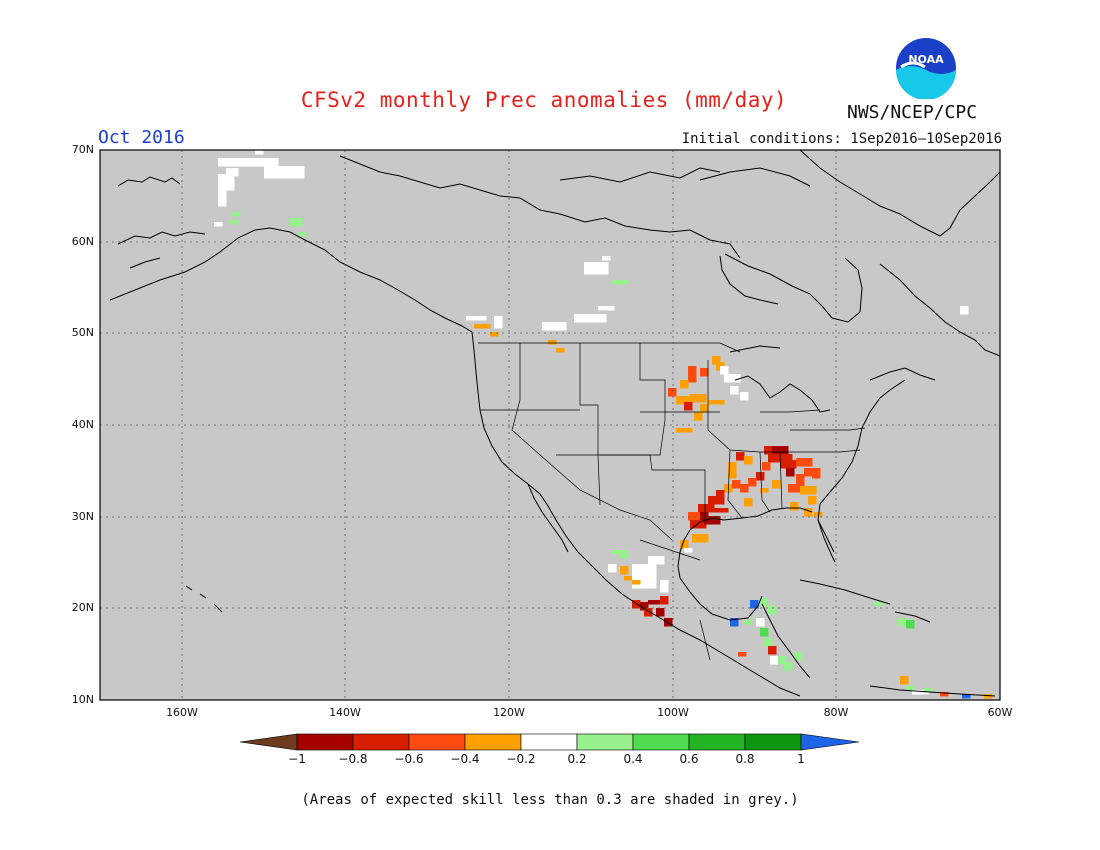 The height and width of the screenshot is (850, 1100). Describe the element at coordinates (268, 742) in the screenshot. I see `colorbar-arrow-low` at that location.